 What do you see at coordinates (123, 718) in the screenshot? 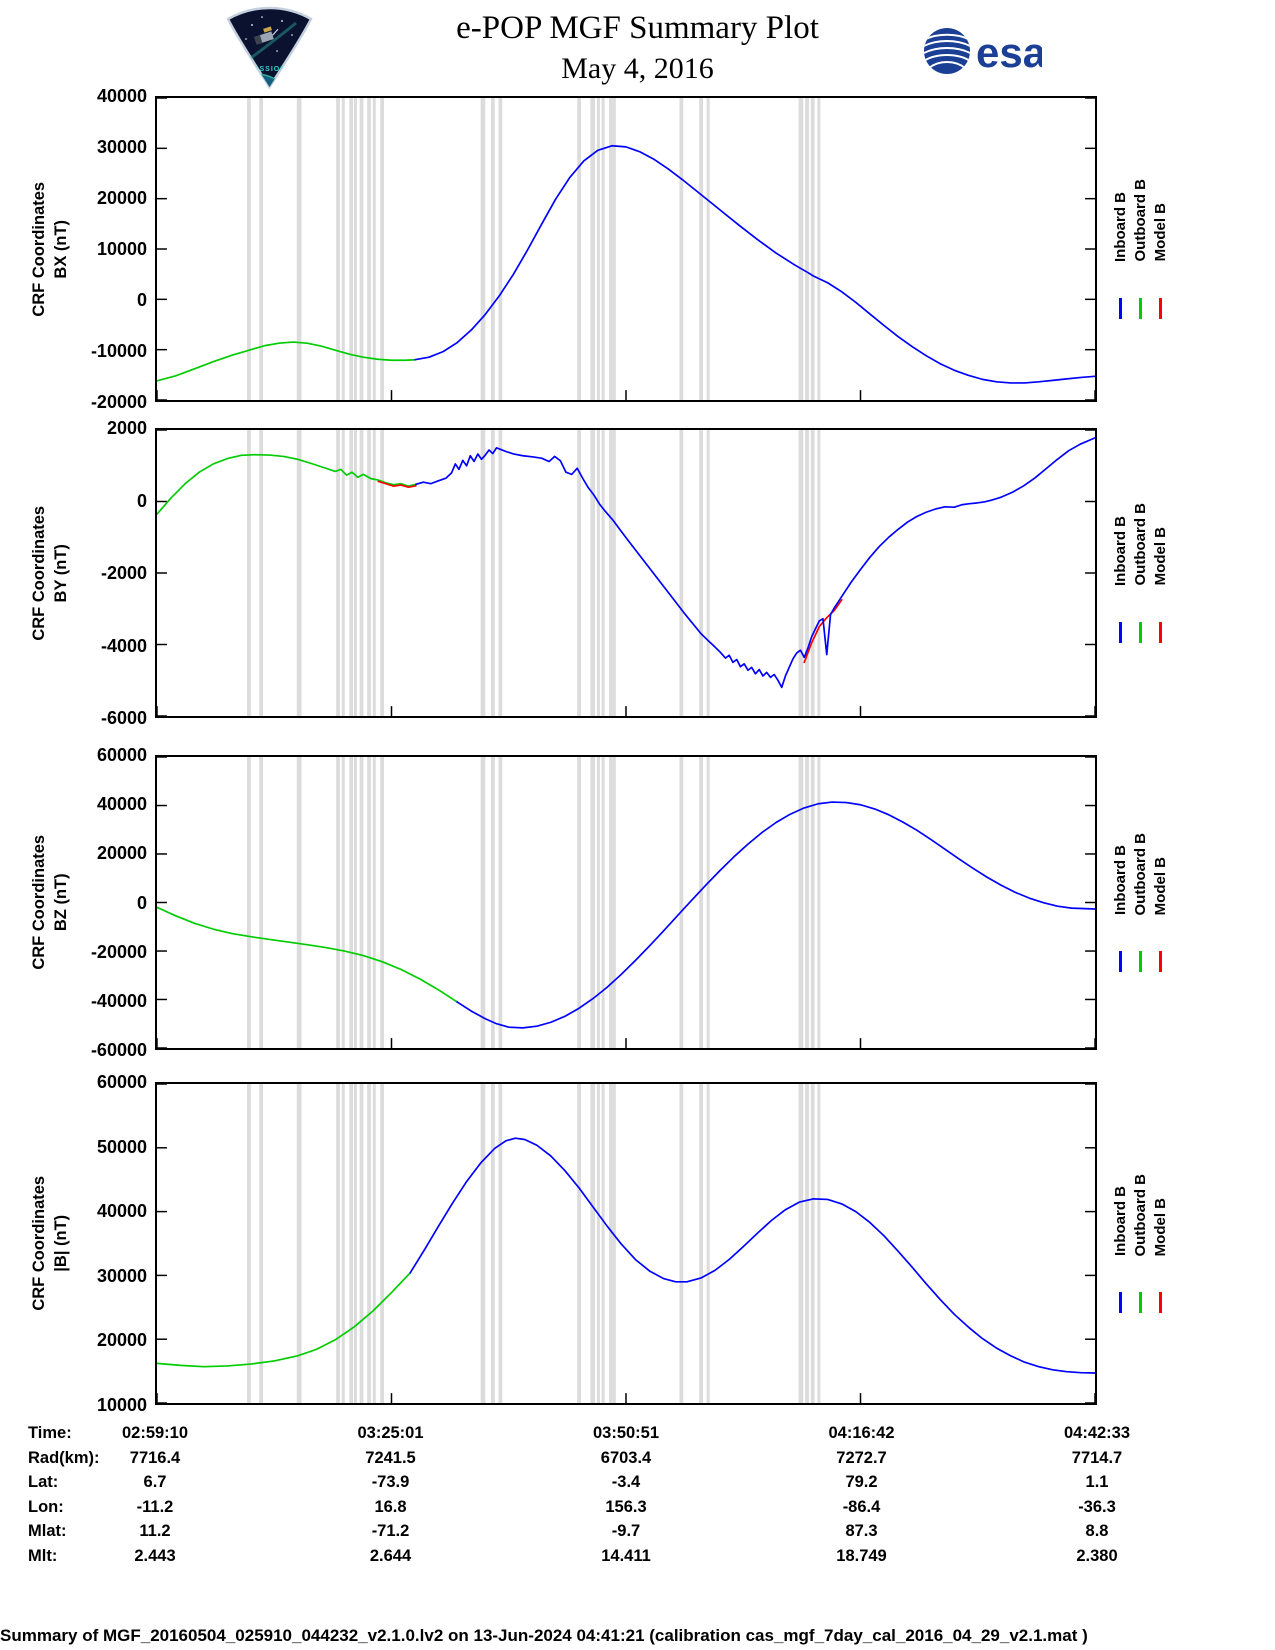
I see `y-tick-label: -6000` at bounding box center [123, 718].